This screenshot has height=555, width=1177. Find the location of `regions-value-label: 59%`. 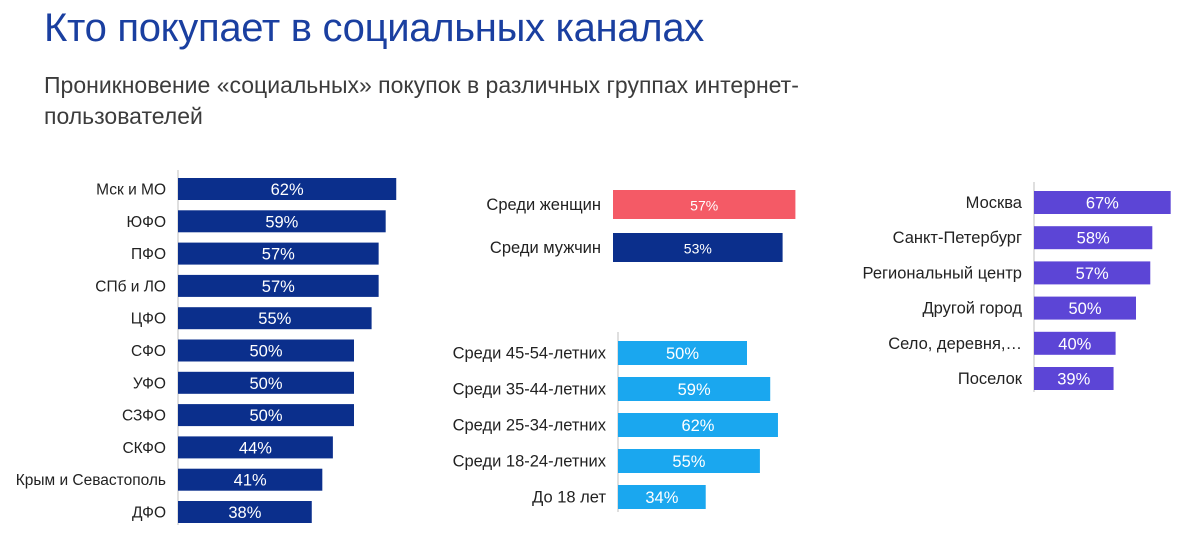

regions-value-label: 59% is located at coordinates (281, 222).